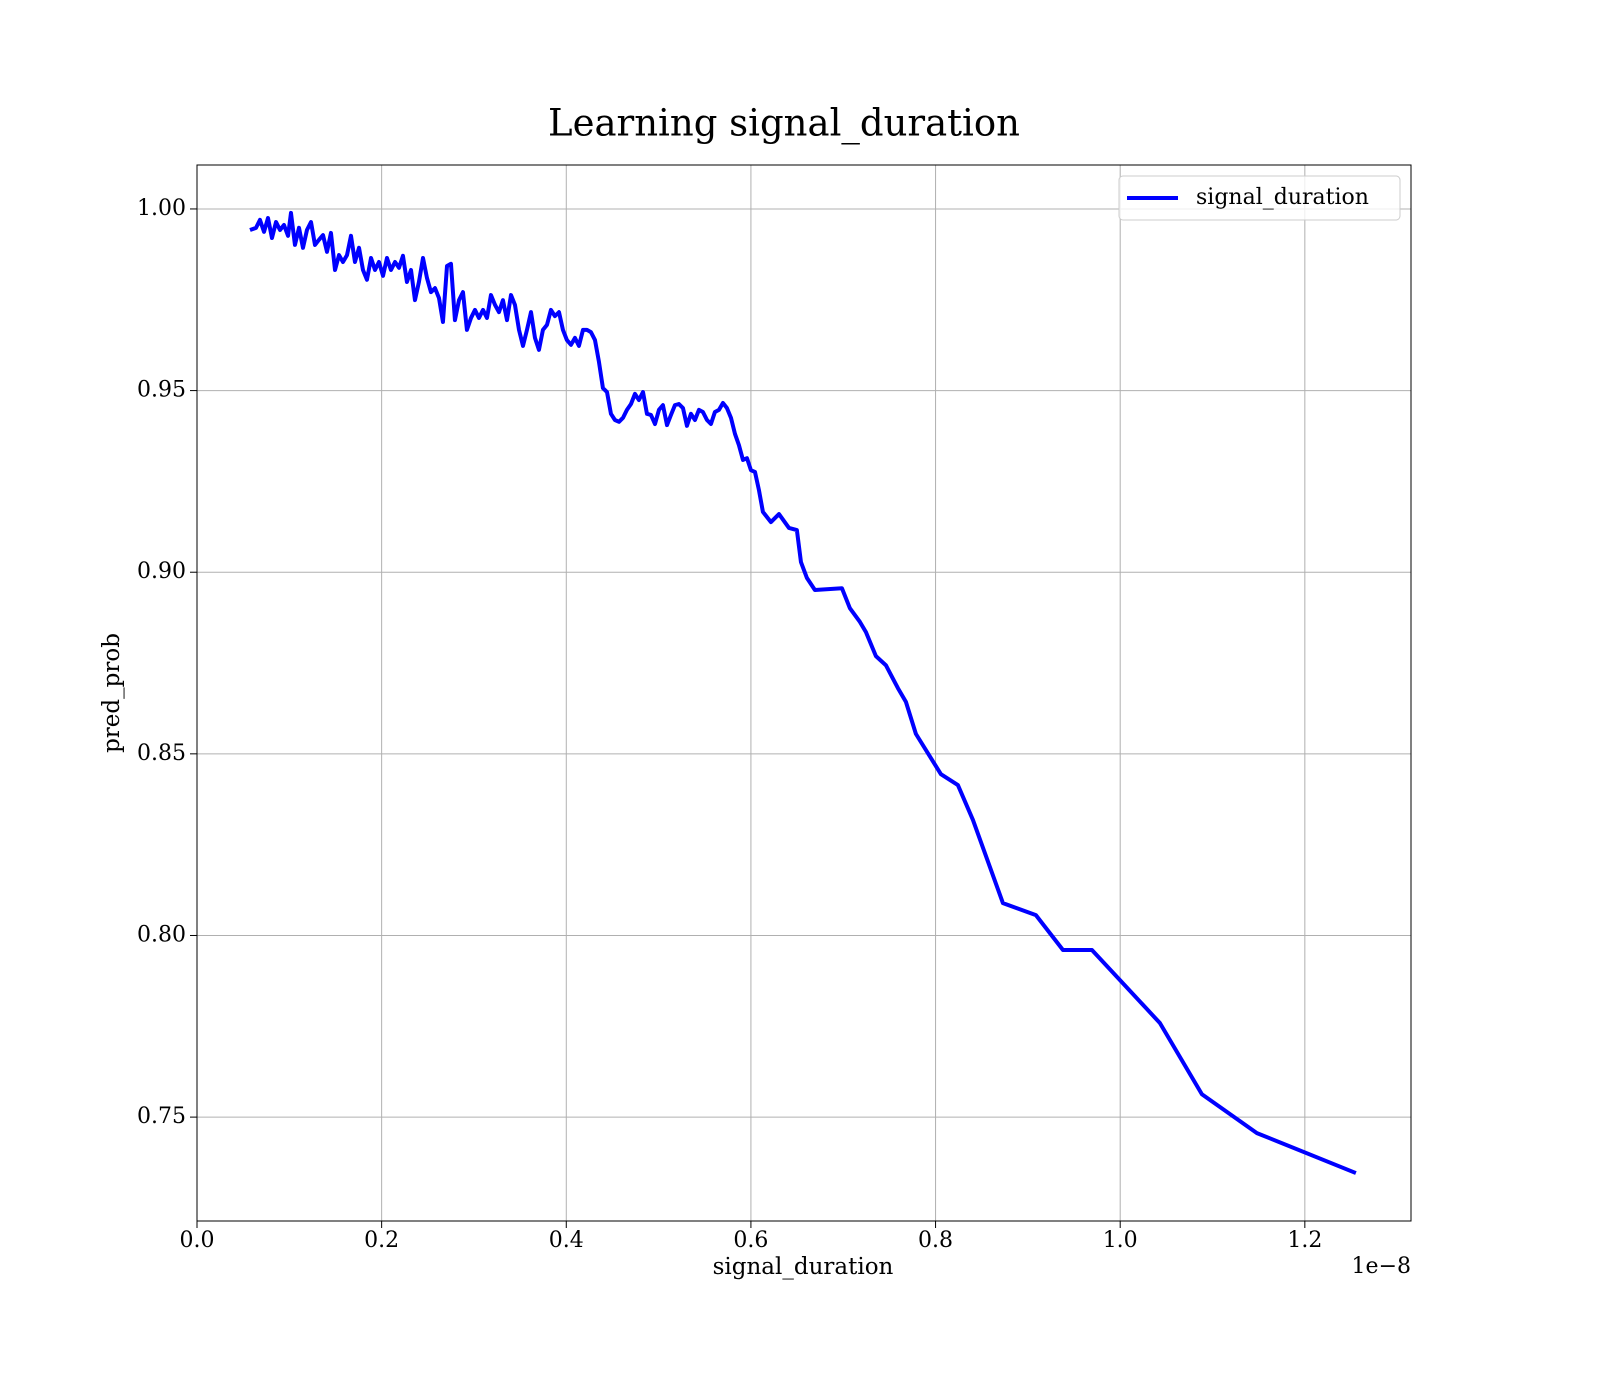 Image resolution: width=1600 pixels, height=1400 pixels. I want to click on x-offset-label: 1e−8, so click(1381, 1266).